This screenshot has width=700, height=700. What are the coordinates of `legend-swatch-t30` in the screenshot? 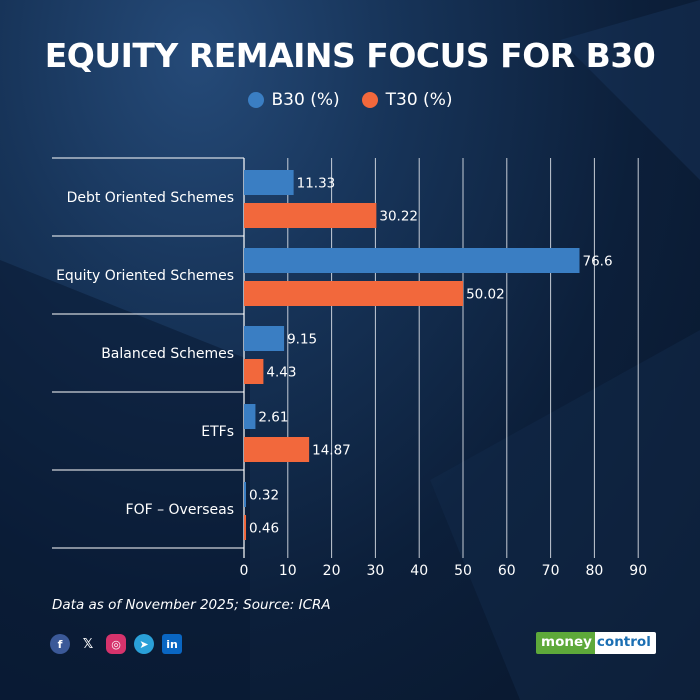 It's located at (369, 100).